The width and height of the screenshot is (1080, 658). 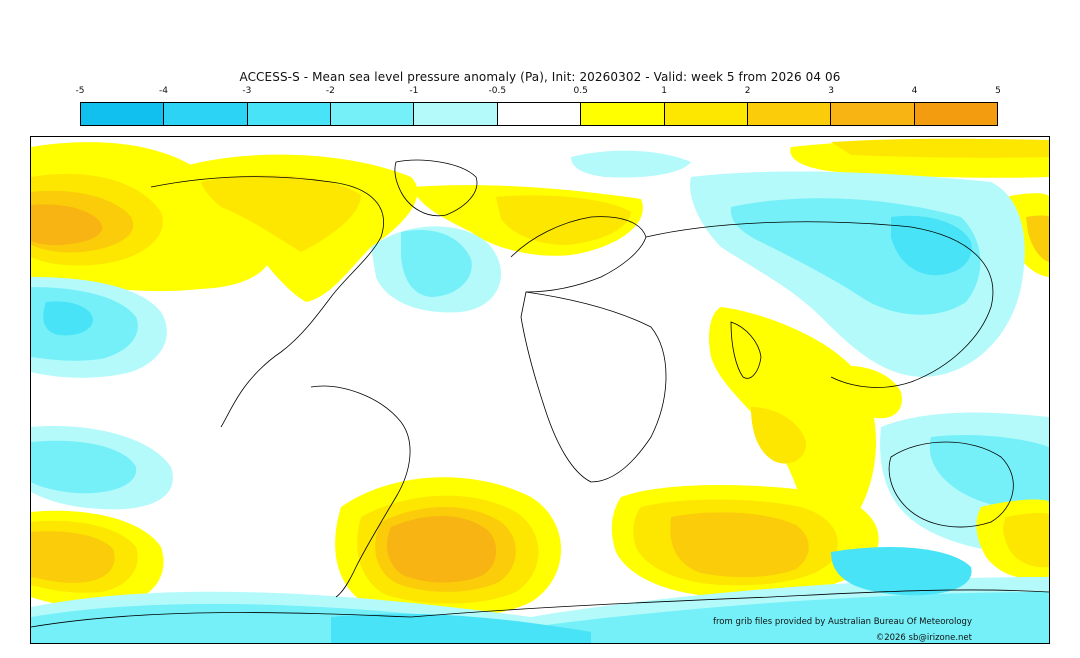 I want to click on colorbar-tick-label: 0.5, so click(x=580, y=91).